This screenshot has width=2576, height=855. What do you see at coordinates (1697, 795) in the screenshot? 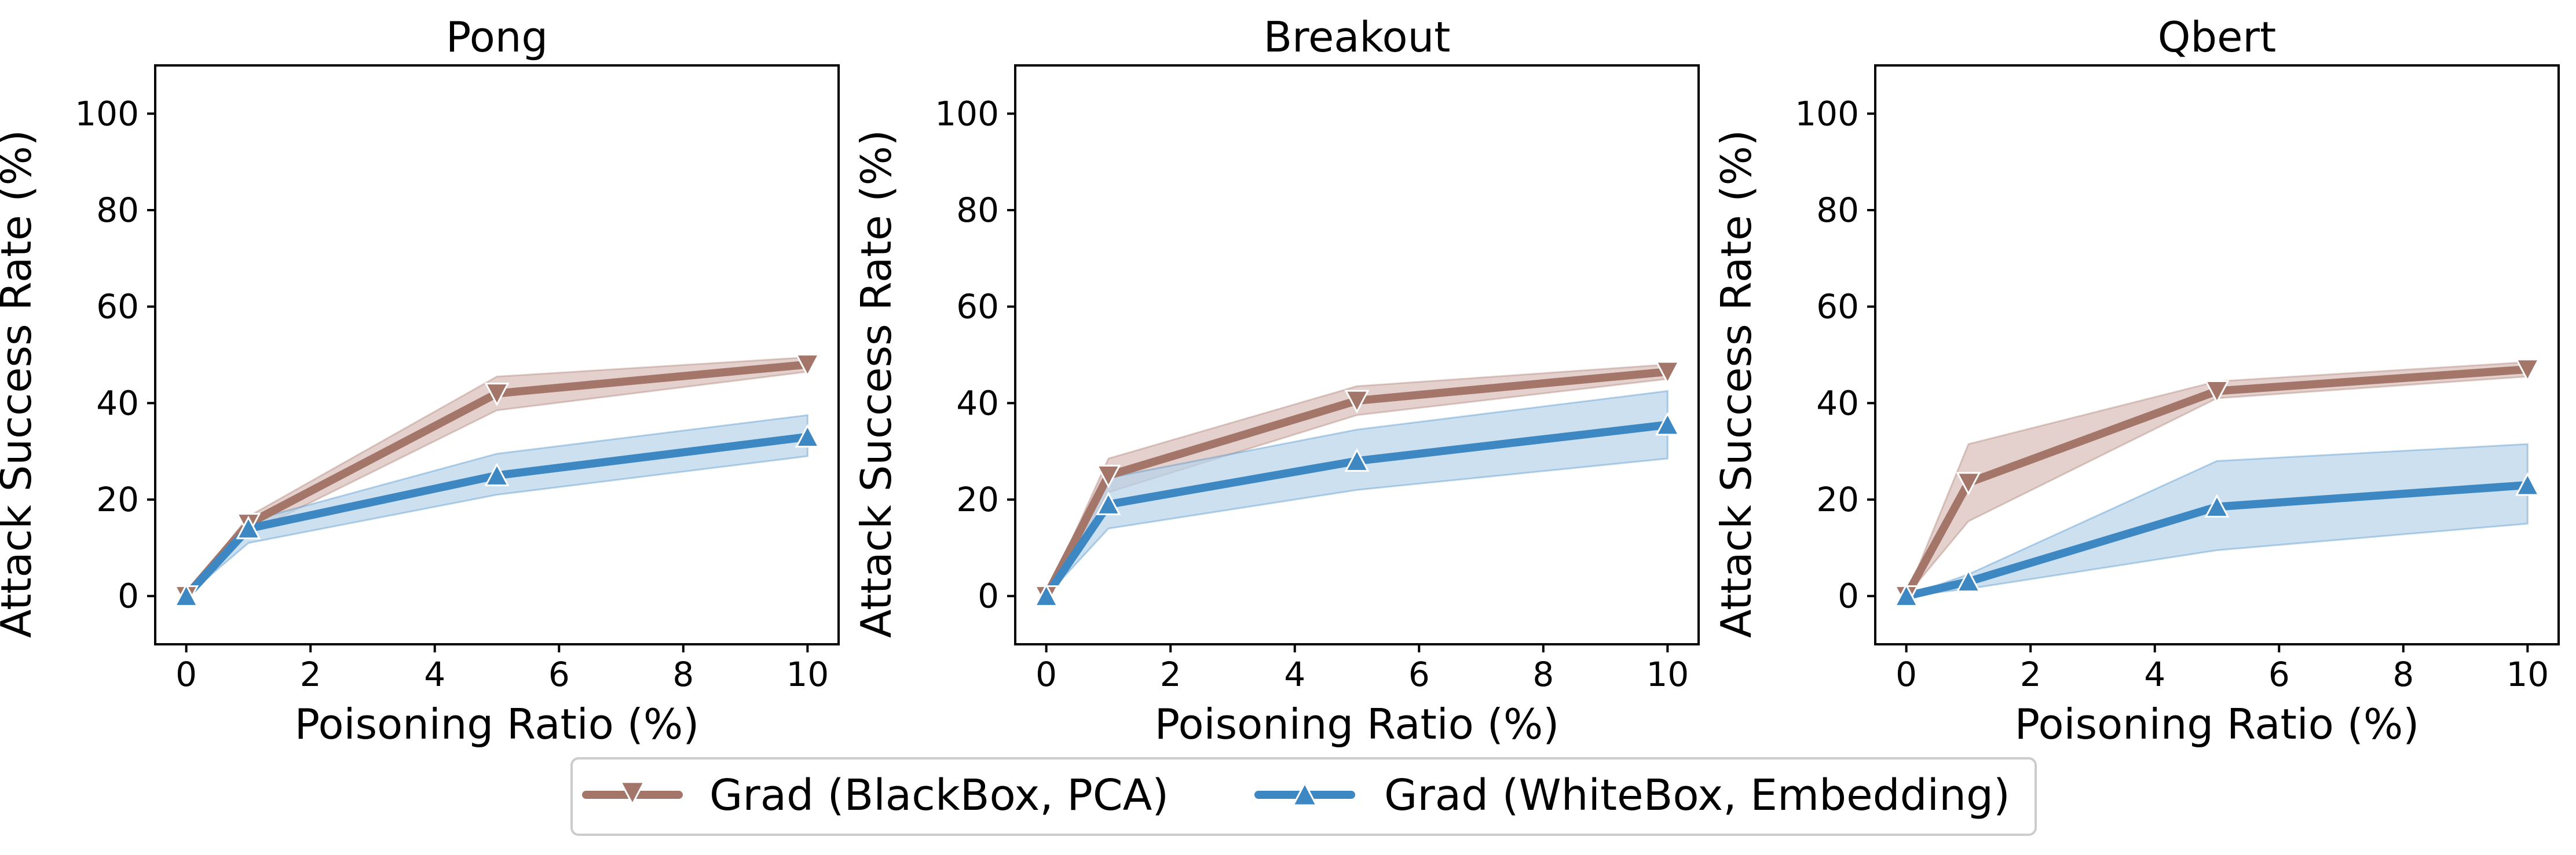
I see `legend-label-whitebox: Grad (WhiteBox, Embedding)` at bounding box center [1697, 795].